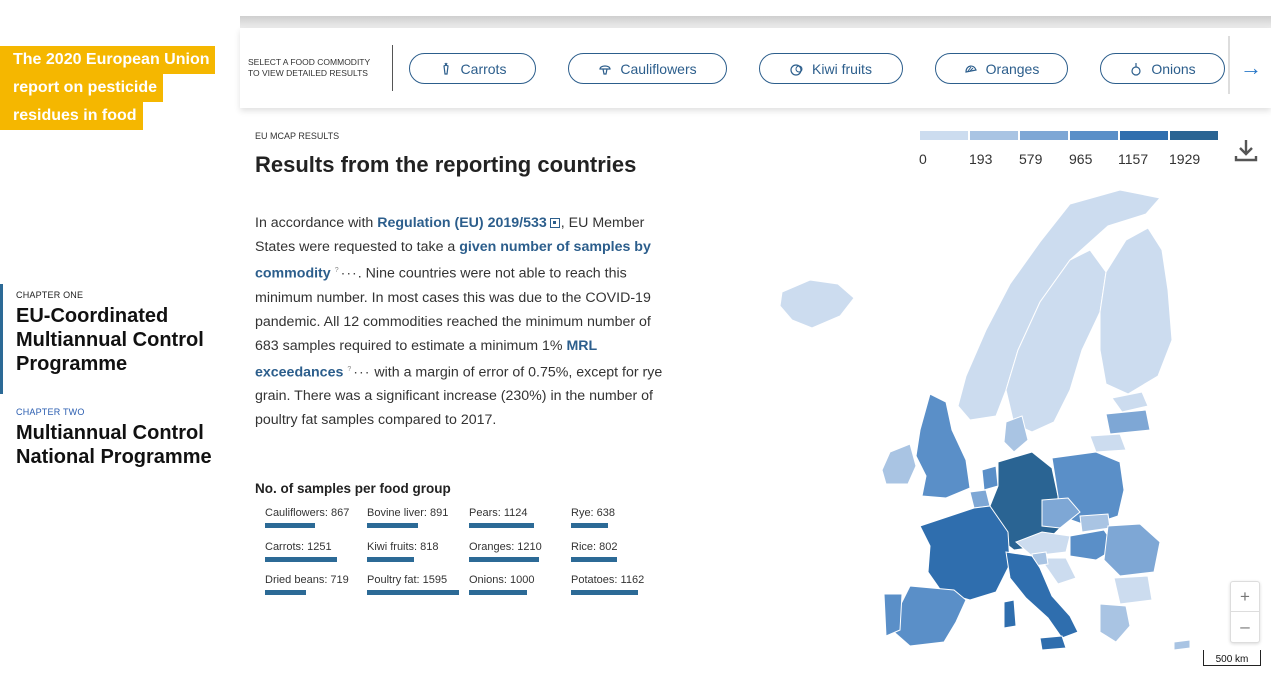  What do you see at coordinates (593, 517) in the screenshot?
I see `sample-item: Rye: 638` at bounding box center [593, 517].